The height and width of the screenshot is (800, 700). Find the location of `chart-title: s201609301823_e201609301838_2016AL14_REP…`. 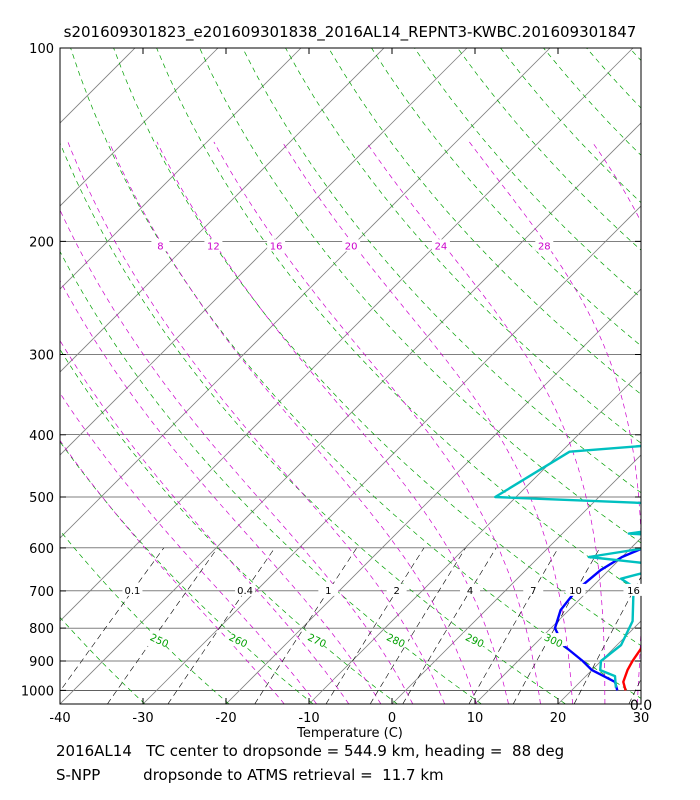

chart-title: s201609301823_e201609301838_2016AL14_REP… is located at coordinates (350, 32).